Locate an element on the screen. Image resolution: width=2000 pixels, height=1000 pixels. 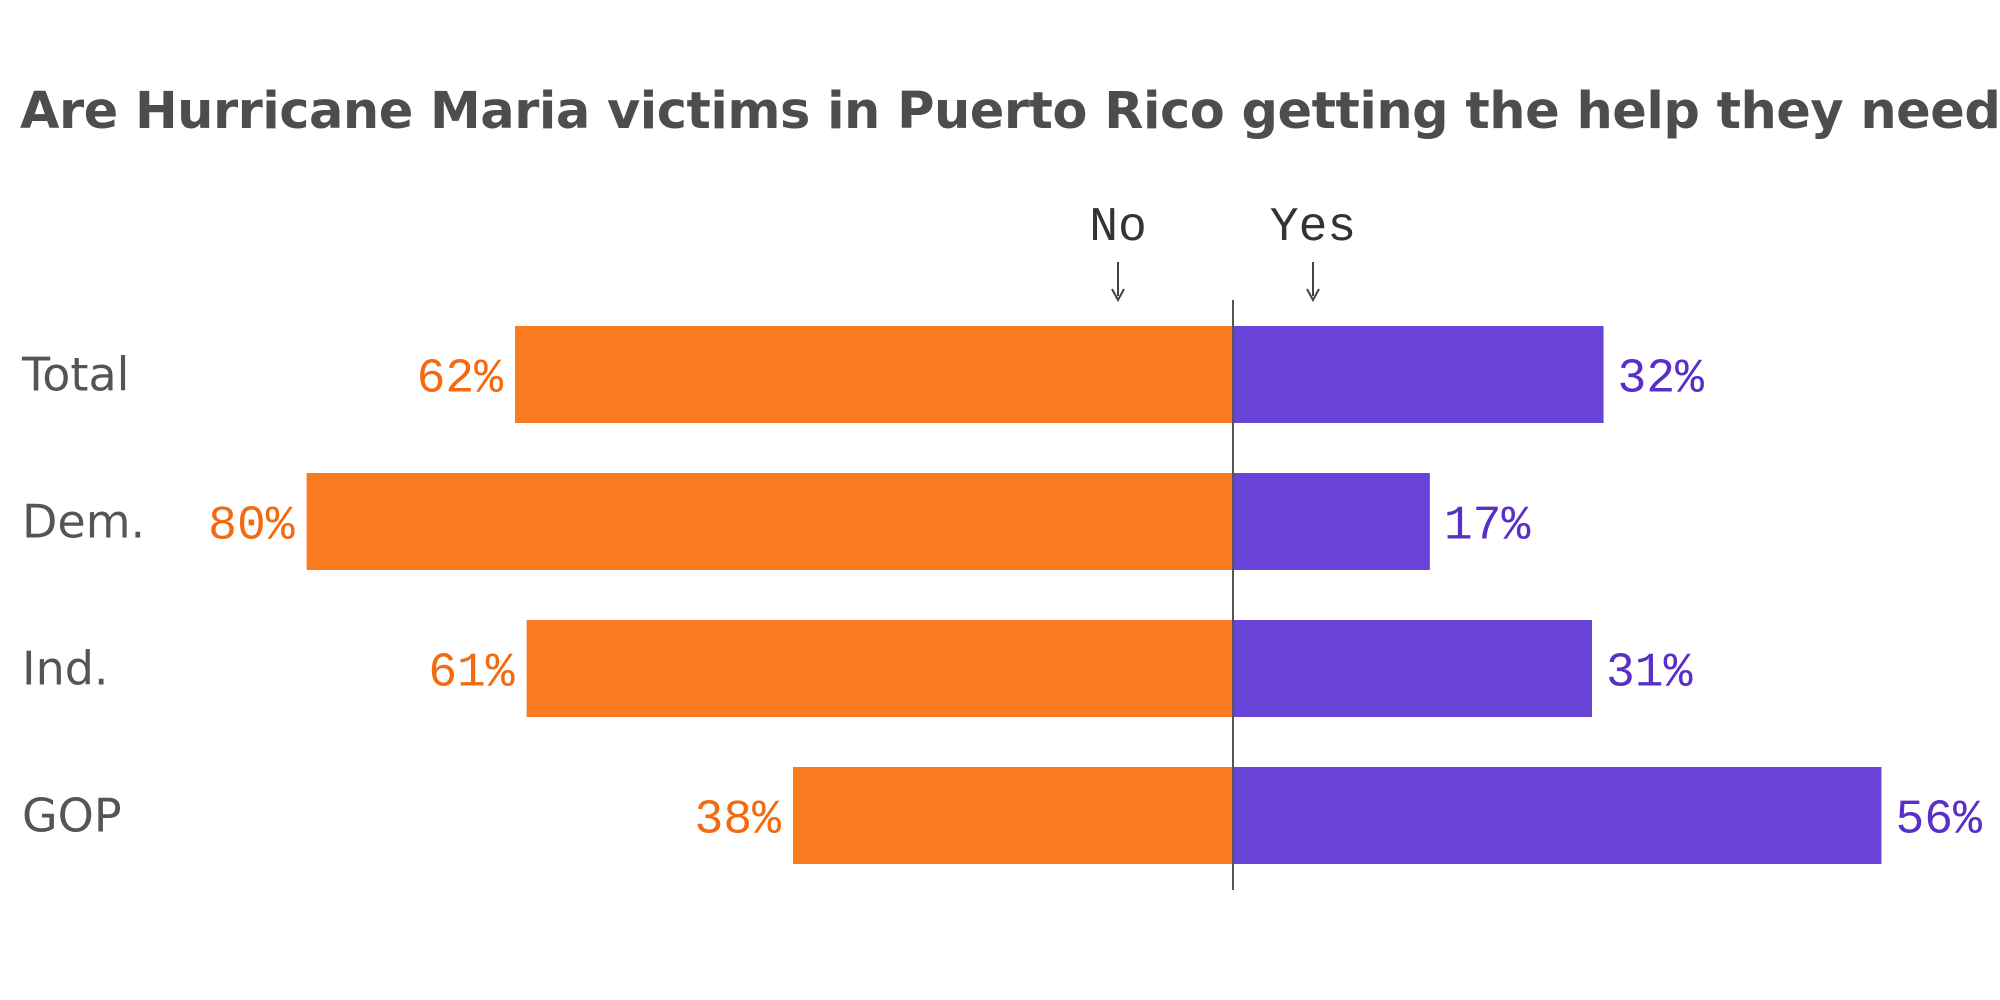
chart-row-total: Total 62% 32% is located at coordinates (862, 374).